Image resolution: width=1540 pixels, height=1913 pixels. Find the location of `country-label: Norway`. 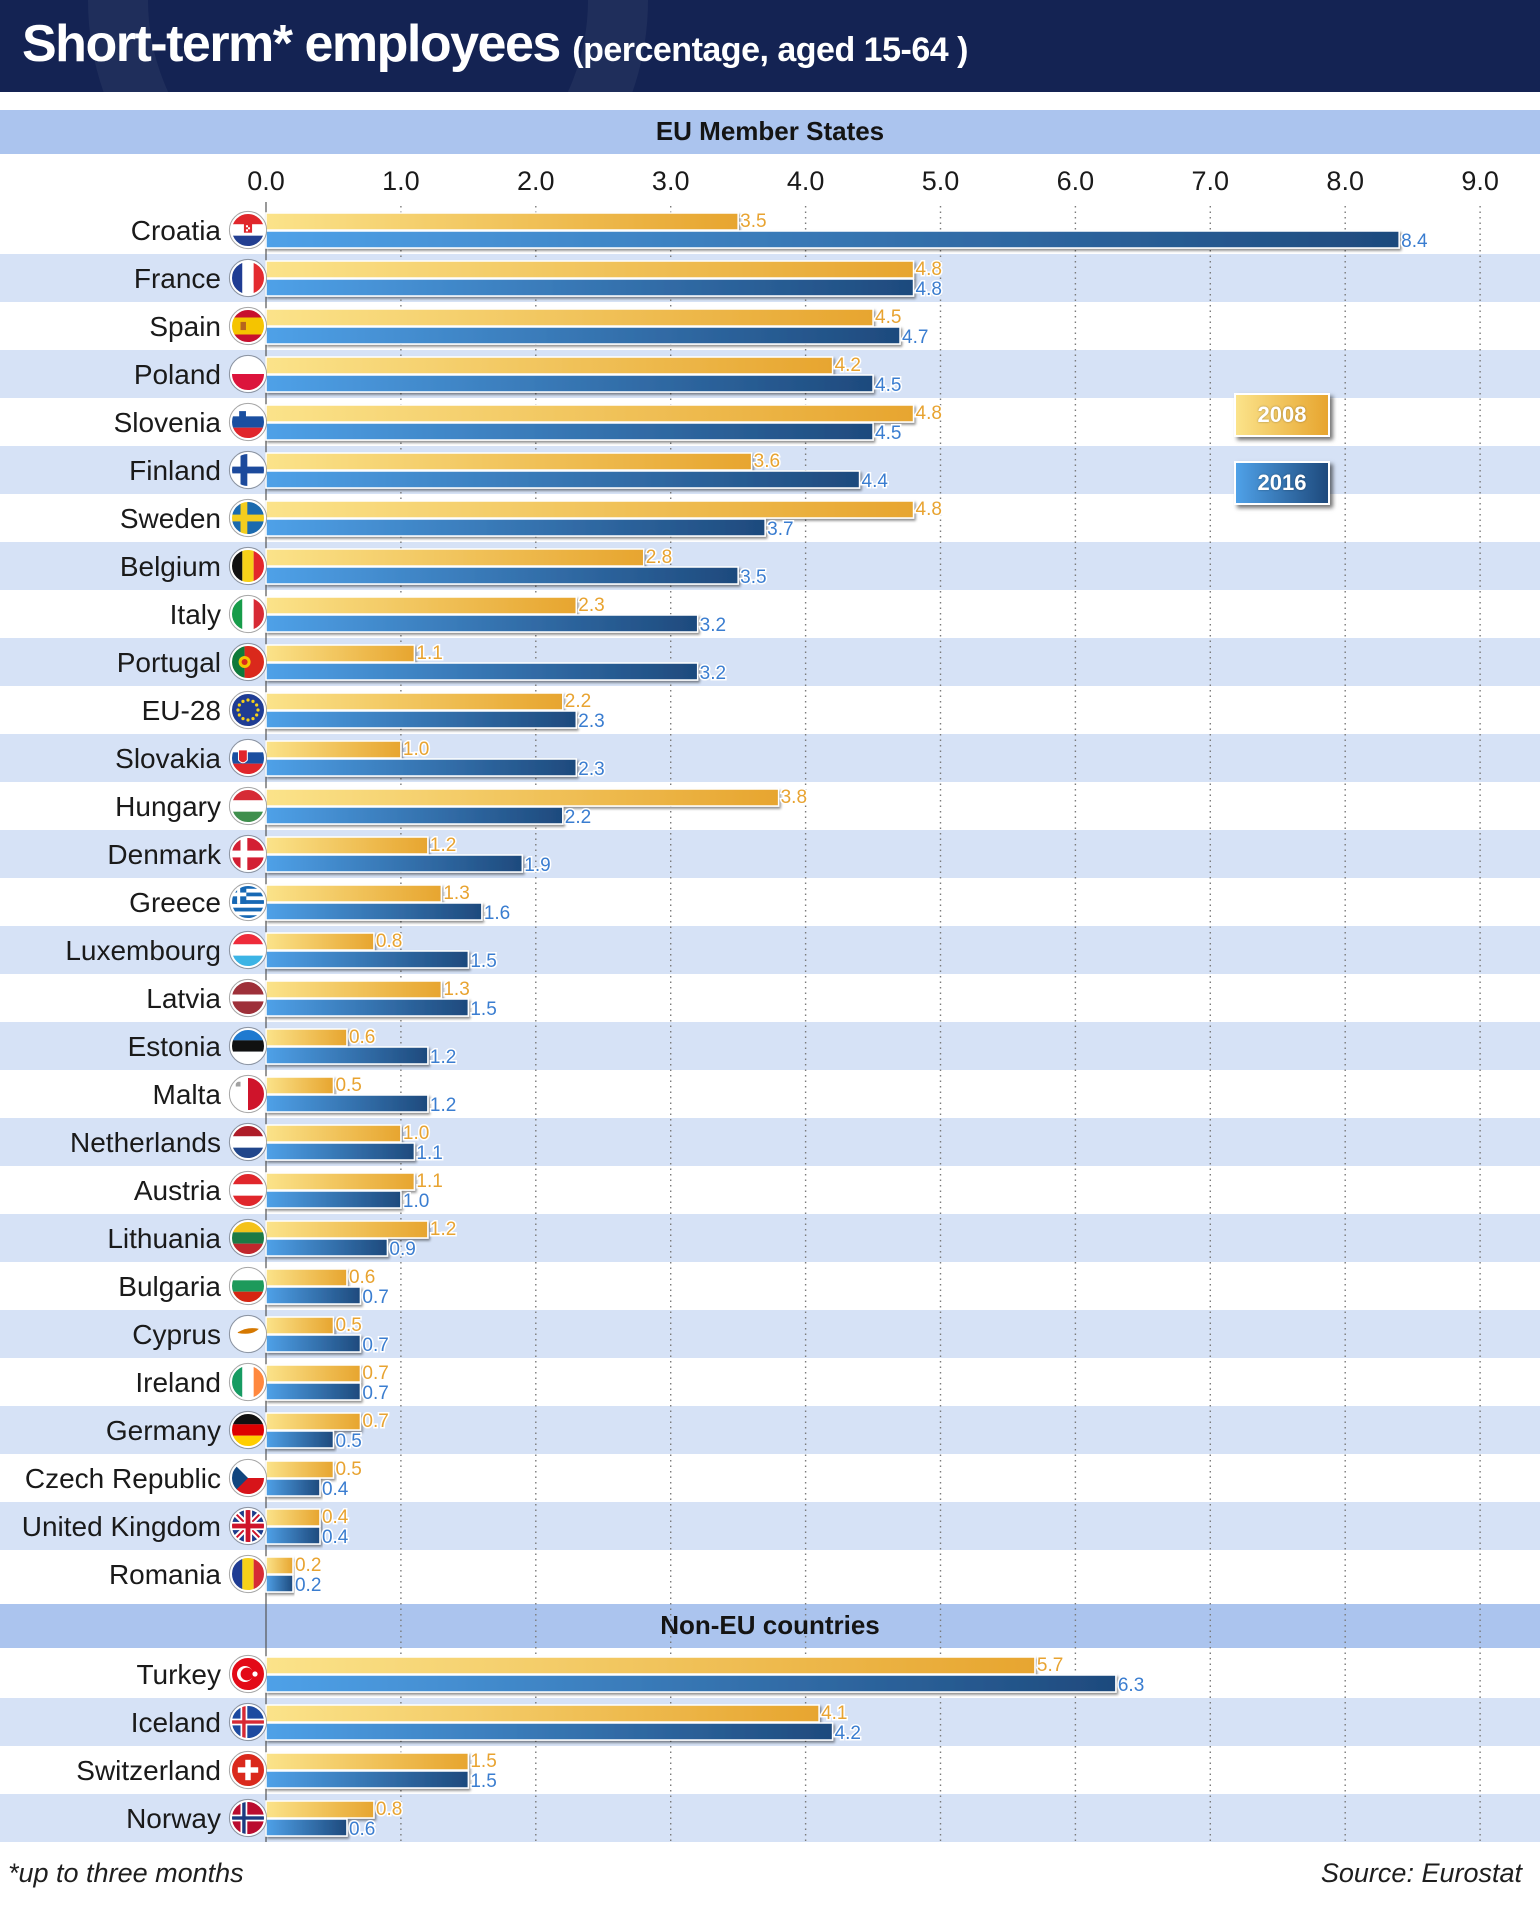

country-label: Norway is located at coordinates (173, 1818).